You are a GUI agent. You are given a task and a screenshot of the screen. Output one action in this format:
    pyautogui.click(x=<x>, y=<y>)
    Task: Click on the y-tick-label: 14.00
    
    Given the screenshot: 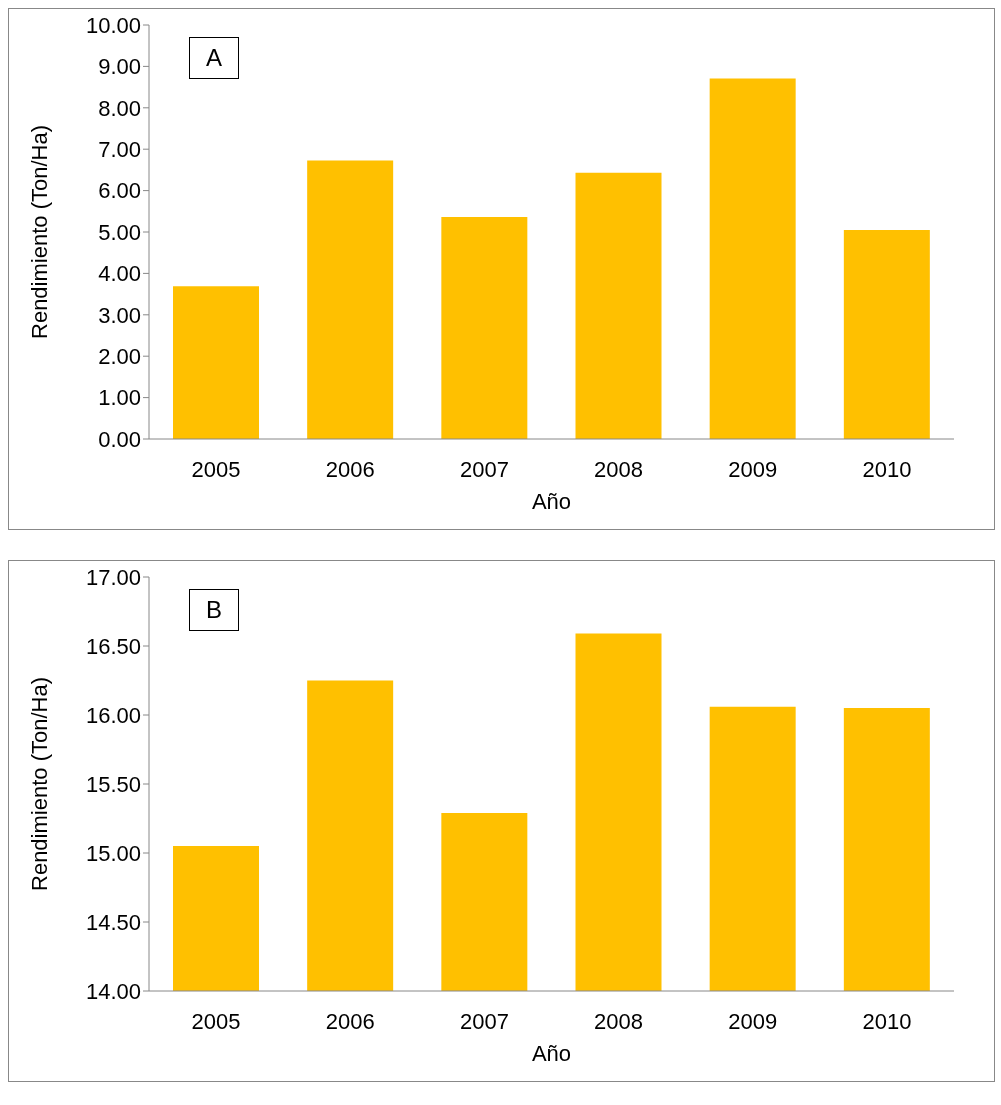 What is the action you would take?
    pyautogui.click(x=113, y=991)
    